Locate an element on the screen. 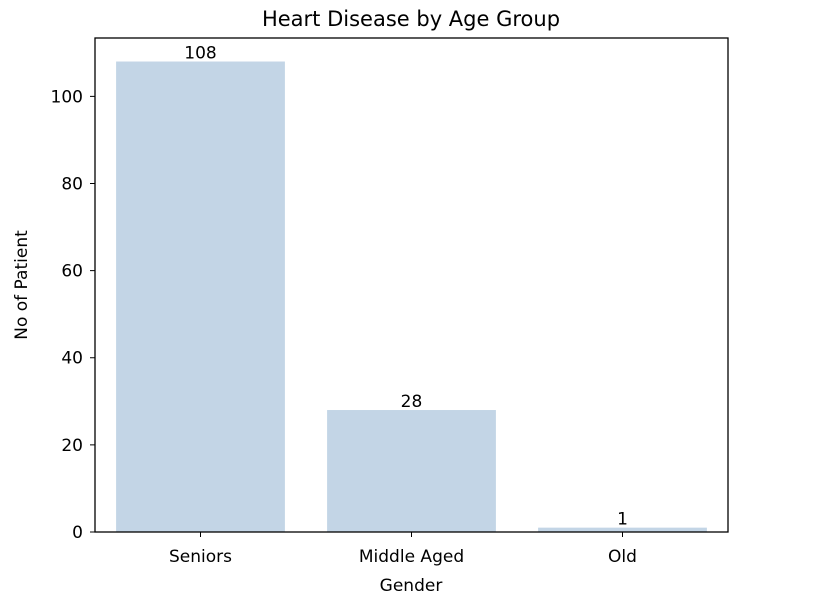  data-label-1: 108 is located at coordinates (200, 54).